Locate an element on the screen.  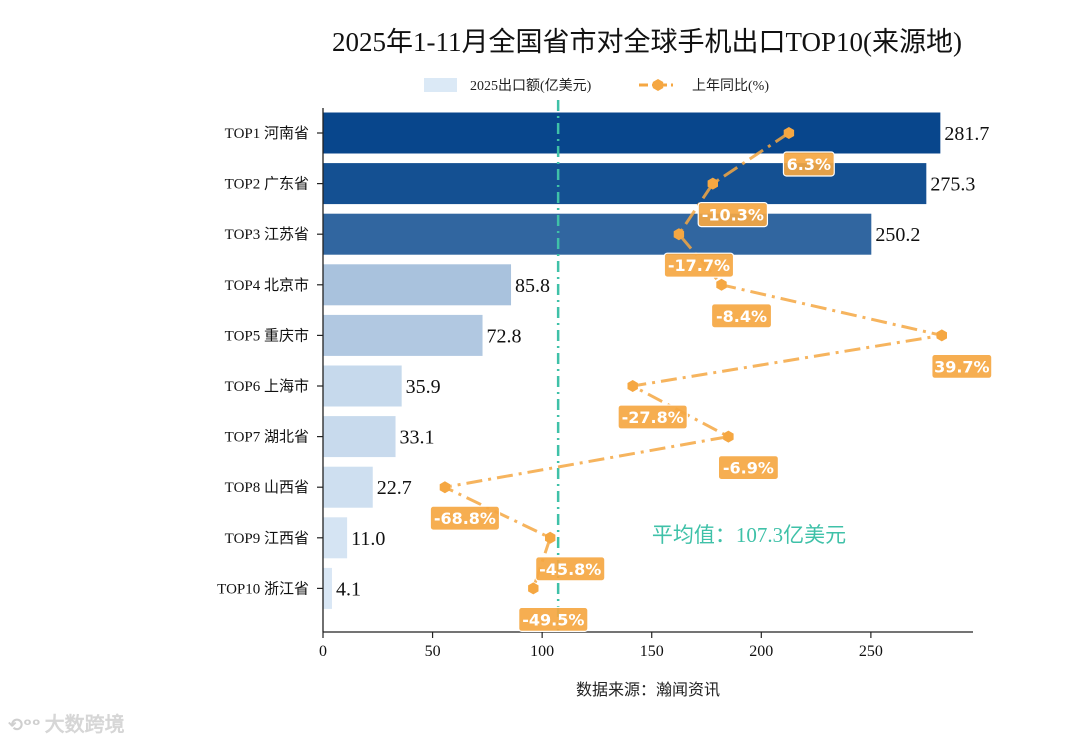
category-label: TOP7 湖北省 is located at coordinates (267, 437).